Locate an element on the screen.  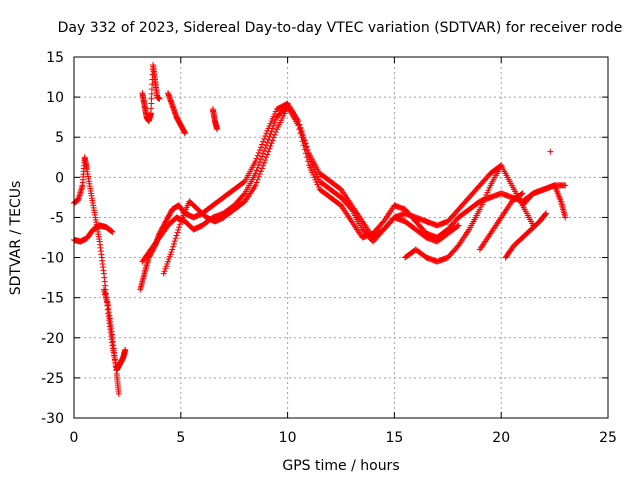
y-axis-label: SDTVAR / TECUs is located at coordinates (16, 238).